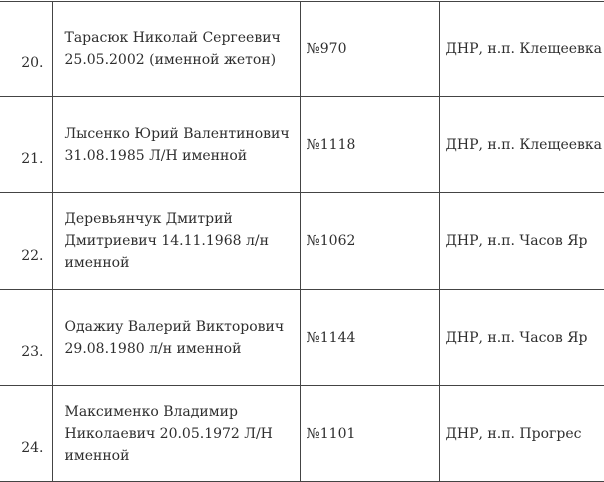 The image size is (604, 482). I want to click on record-number-cell: №1118, so click(369, 144).